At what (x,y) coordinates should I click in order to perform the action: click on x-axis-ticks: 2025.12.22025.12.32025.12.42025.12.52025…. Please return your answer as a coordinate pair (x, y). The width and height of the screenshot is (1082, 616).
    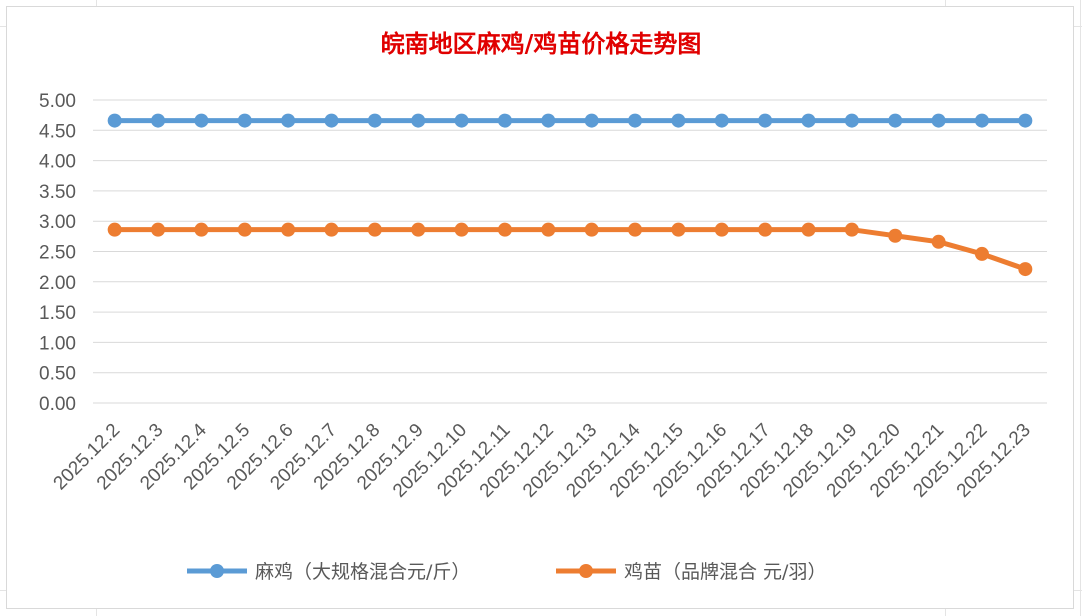
    Looking at the image, I should click on (542, 460).